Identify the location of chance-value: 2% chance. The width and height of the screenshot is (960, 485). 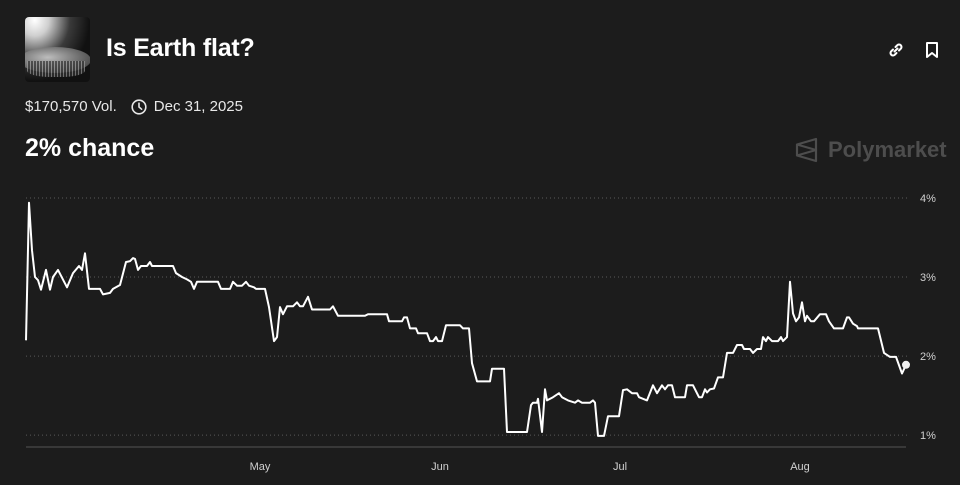
(90, 148).